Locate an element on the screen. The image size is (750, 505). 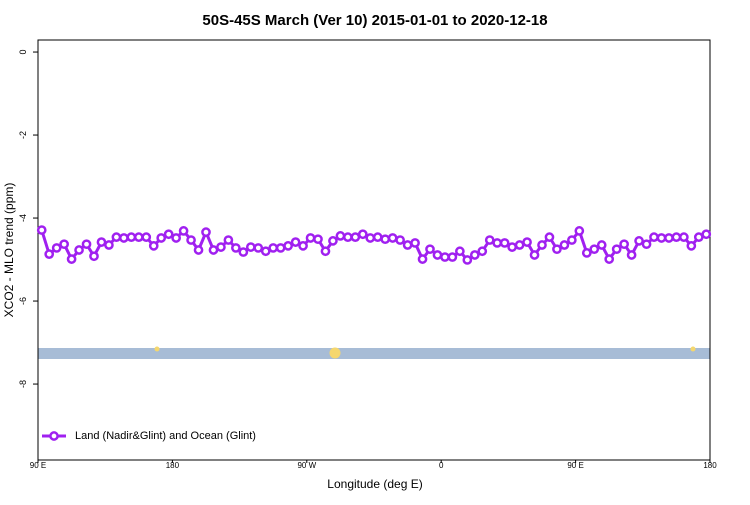
y-tick-label: -4 is located at coordinates (23, 218).